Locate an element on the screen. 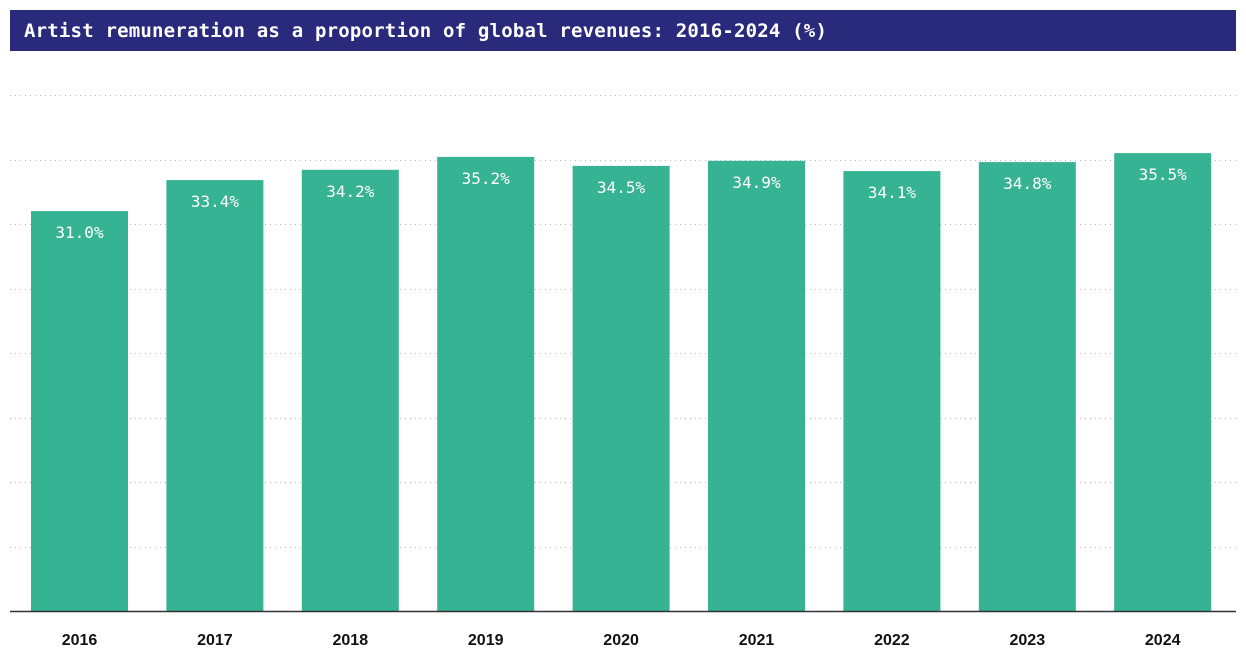  bar-2016 is located at coordinates (79, 411).